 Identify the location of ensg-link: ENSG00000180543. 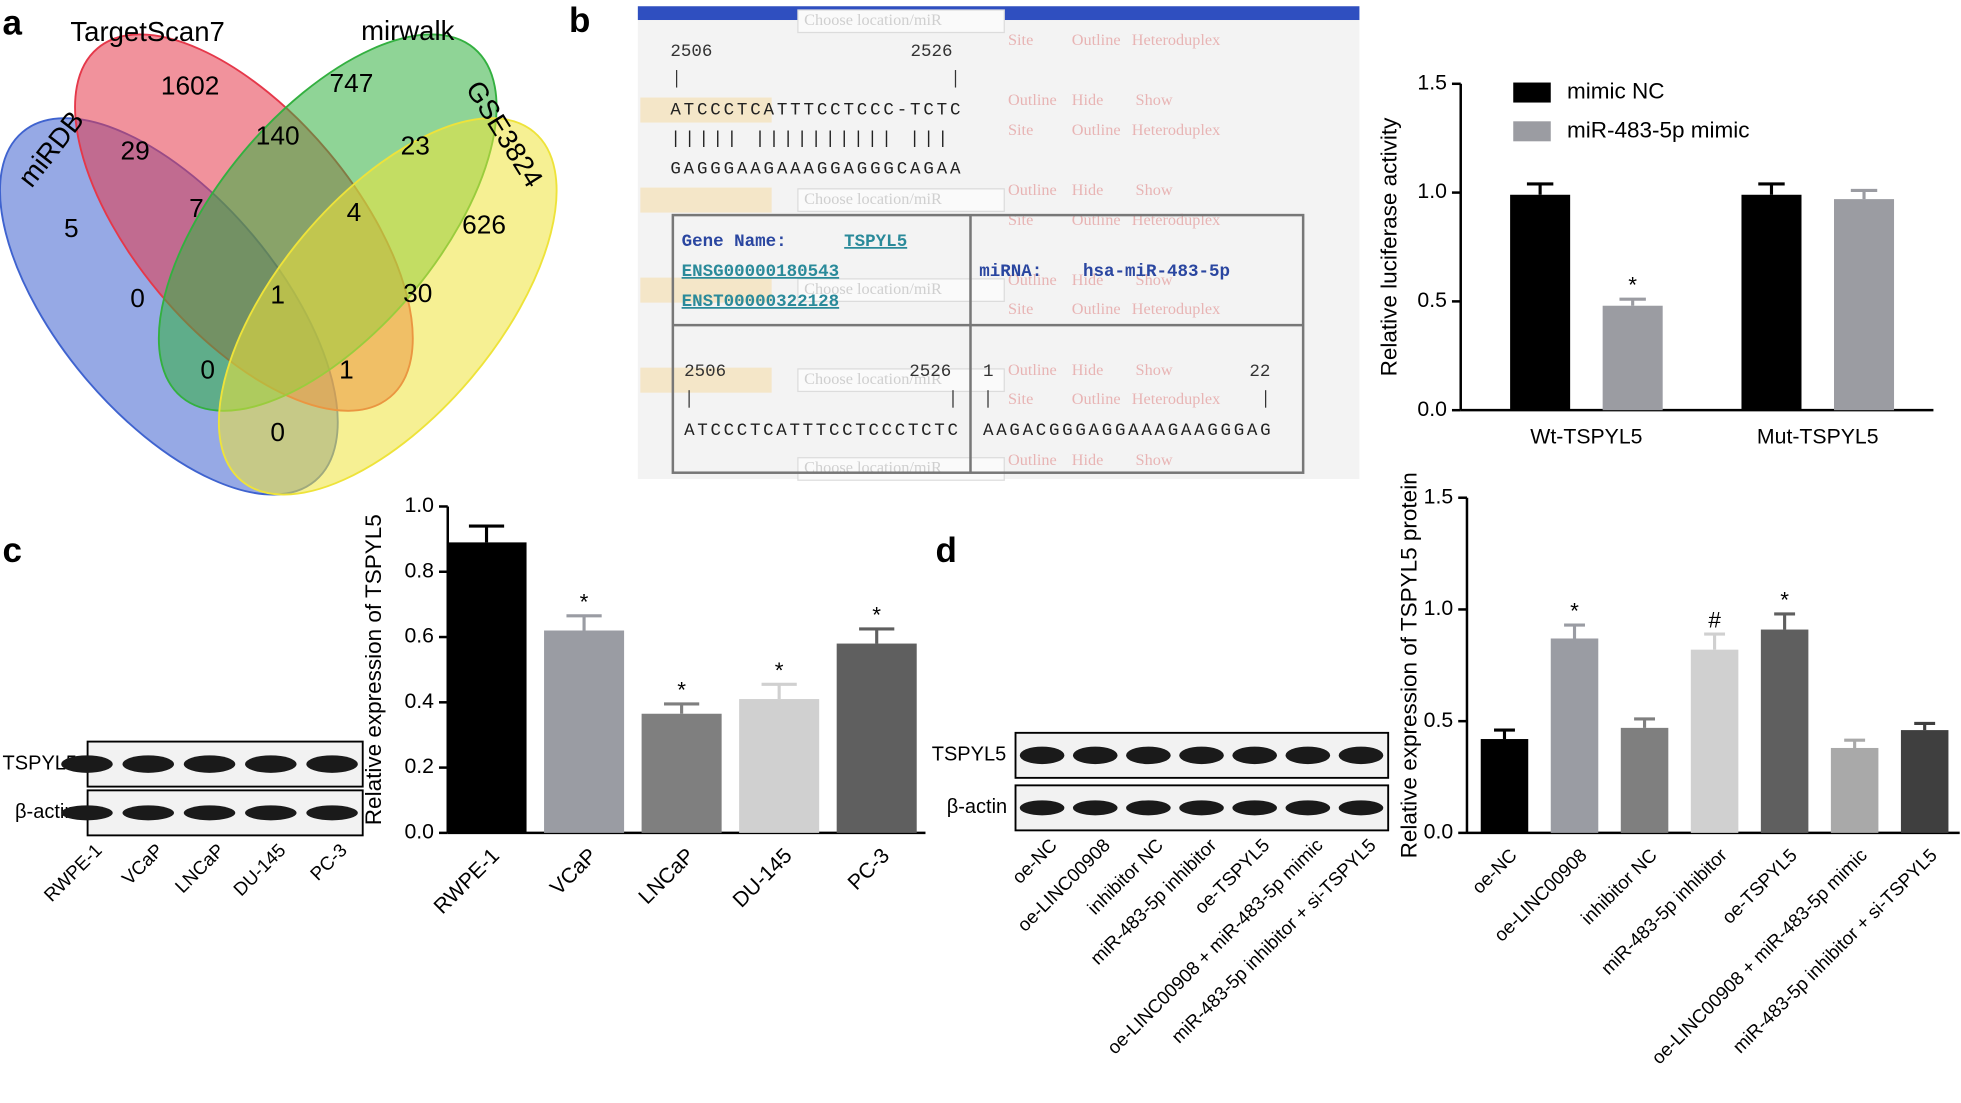
(761, 272).